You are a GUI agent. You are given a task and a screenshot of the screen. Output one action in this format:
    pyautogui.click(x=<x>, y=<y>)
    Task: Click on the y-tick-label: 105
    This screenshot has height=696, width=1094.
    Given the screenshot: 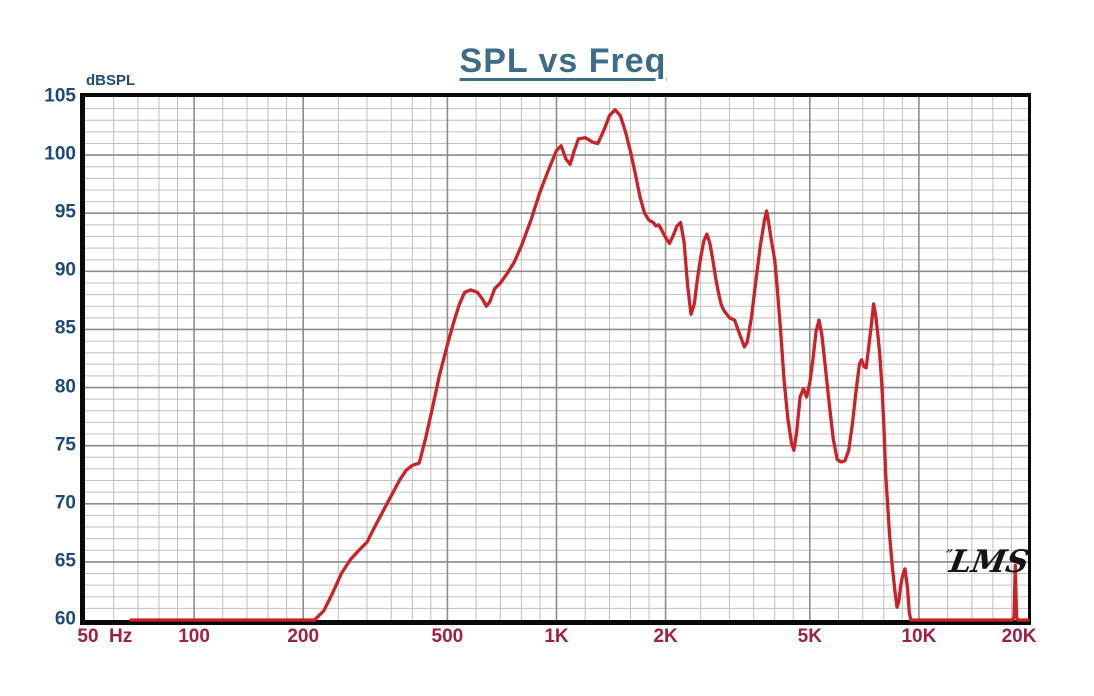 What is the action you would take?
    pyautogui.click(x=60, y=96)
    